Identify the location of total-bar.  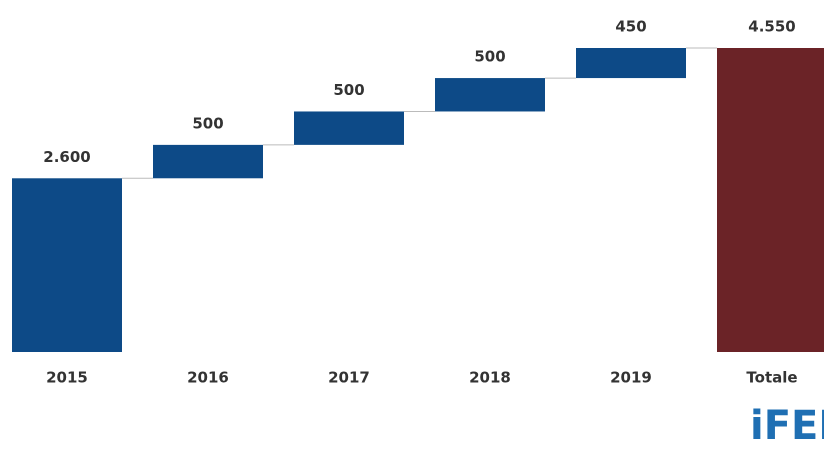
(770, 200).